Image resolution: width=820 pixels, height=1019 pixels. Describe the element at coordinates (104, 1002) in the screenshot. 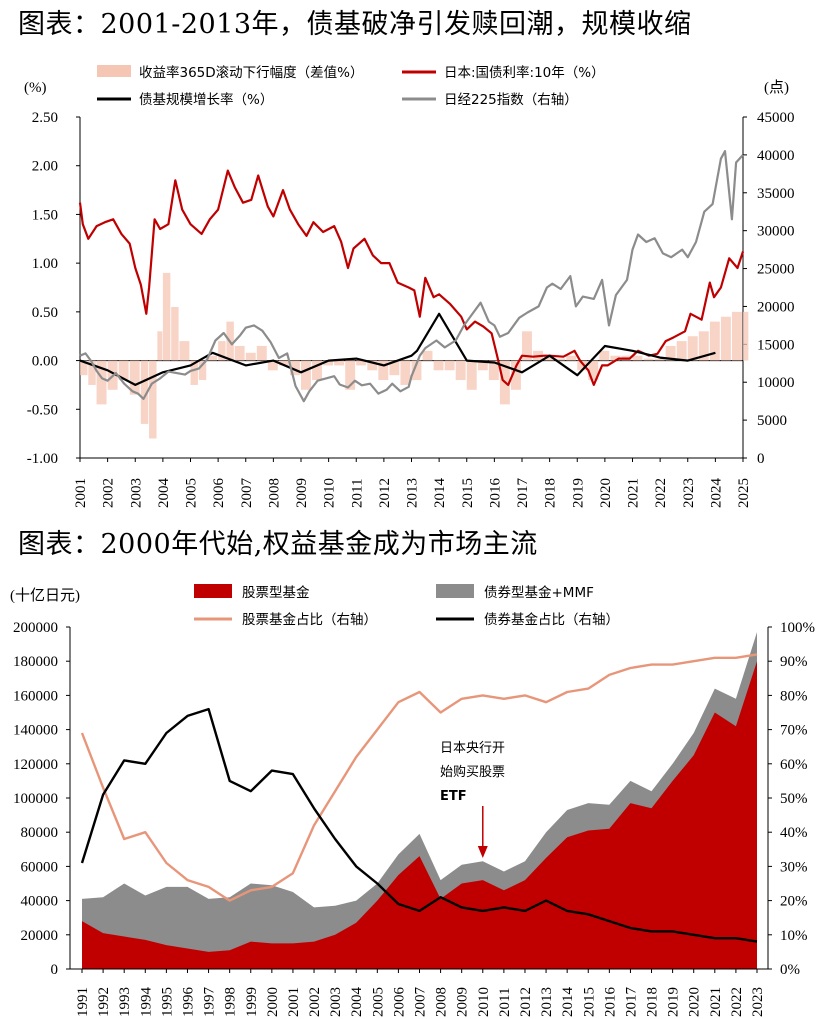

I see `chart2-x-tick-label: 1992` at that location.